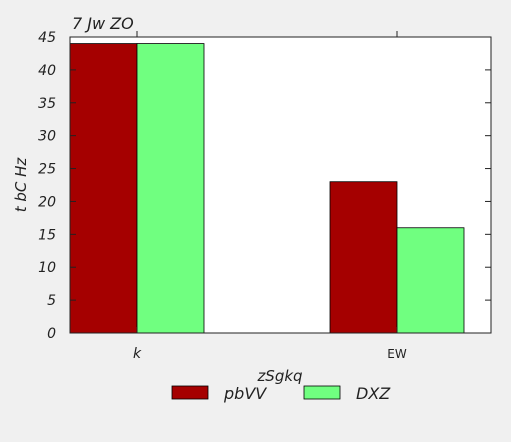  I want to click on y-tick-label: 0, so click(51, 334).